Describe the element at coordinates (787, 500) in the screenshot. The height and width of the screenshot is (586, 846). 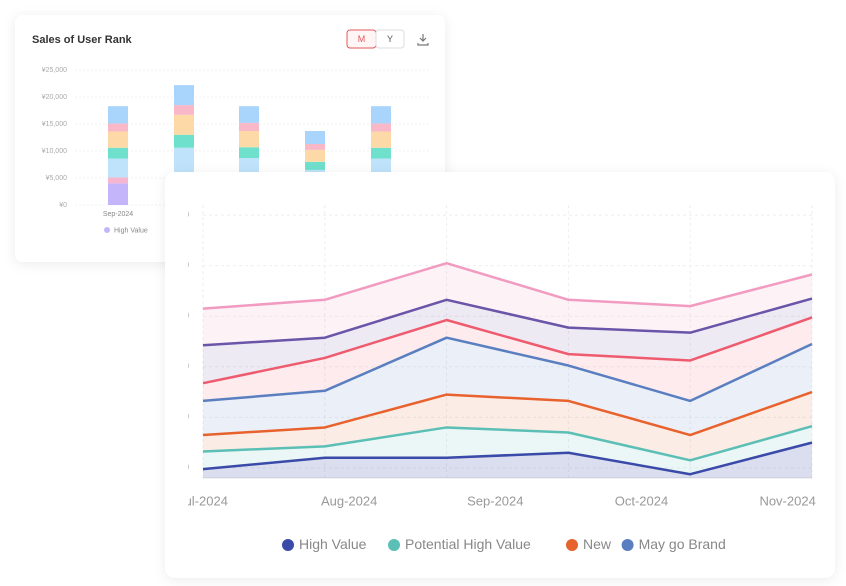
I see `x-tick-label: Nov-2024` at that location.